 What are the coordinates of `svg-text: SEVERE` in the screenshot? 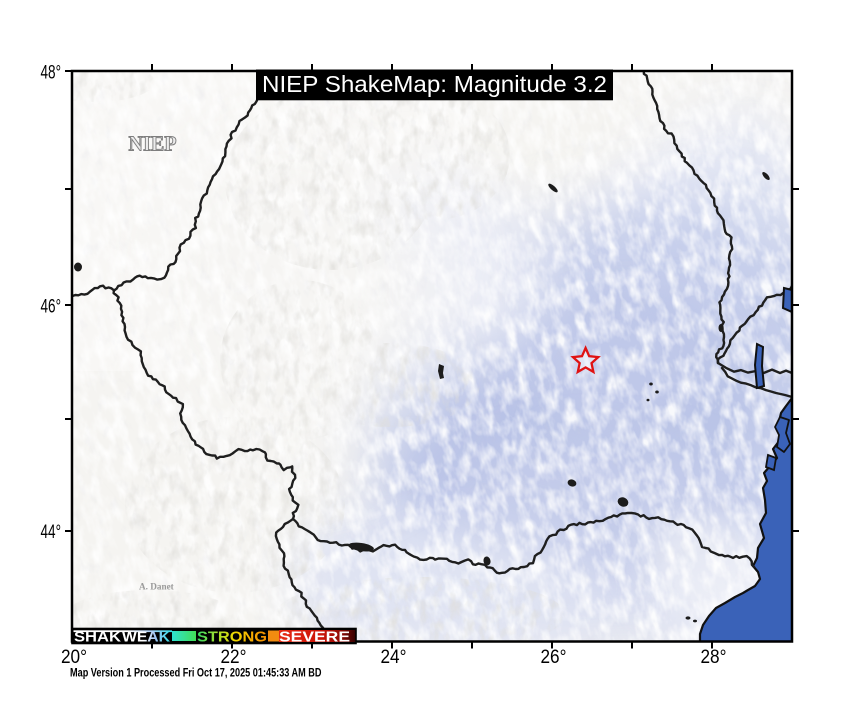 It's located at (314, 637).